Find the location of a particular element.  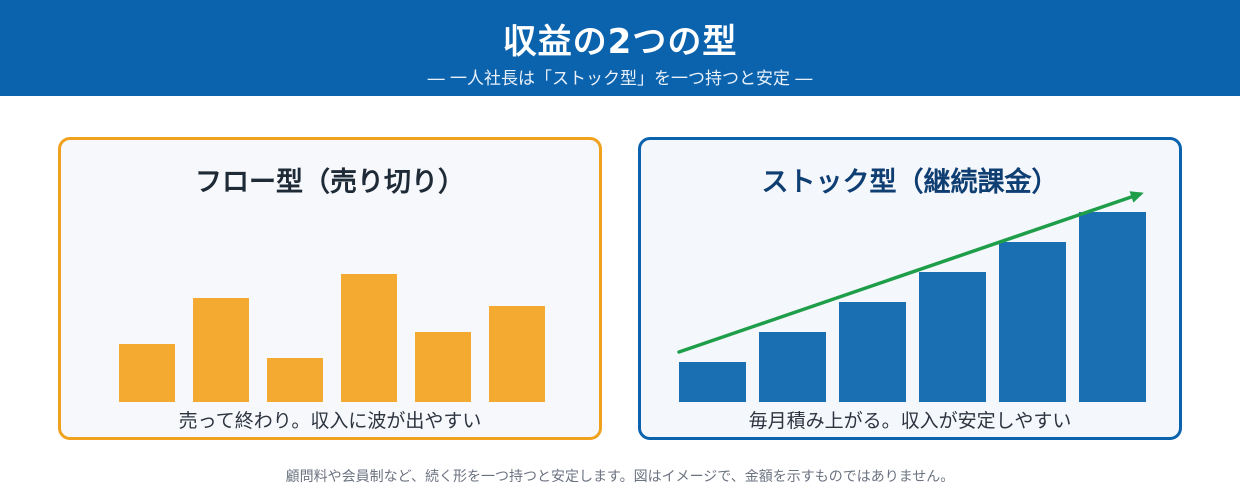

page-title: 収益の2つの型 is located at coordinates (620, 42).